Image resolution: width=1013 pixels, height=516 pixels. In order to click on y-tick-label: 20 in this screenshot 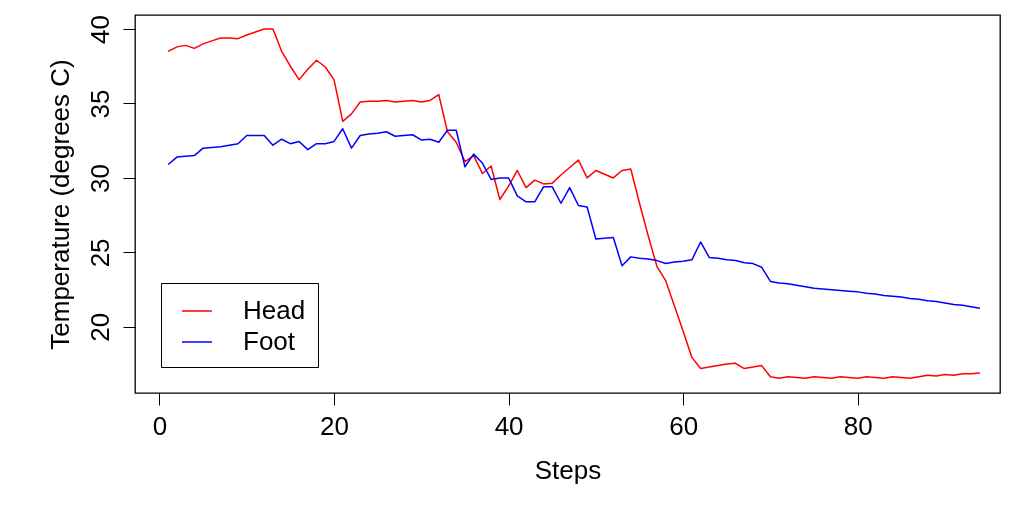, I will do `click(99, 327)`.